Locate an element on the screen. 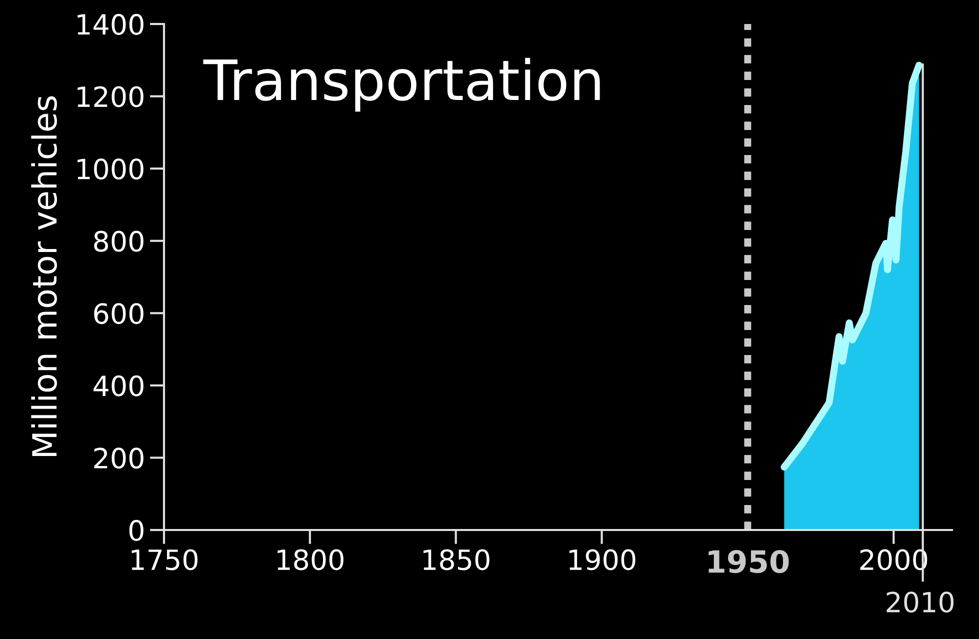  y-axis-title: Million motor vehicles is located at coordinates (44, 276).